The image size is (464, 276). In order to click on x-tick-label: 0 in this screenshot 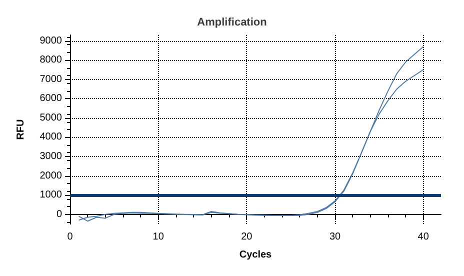, I will do `click(70, 237)`.